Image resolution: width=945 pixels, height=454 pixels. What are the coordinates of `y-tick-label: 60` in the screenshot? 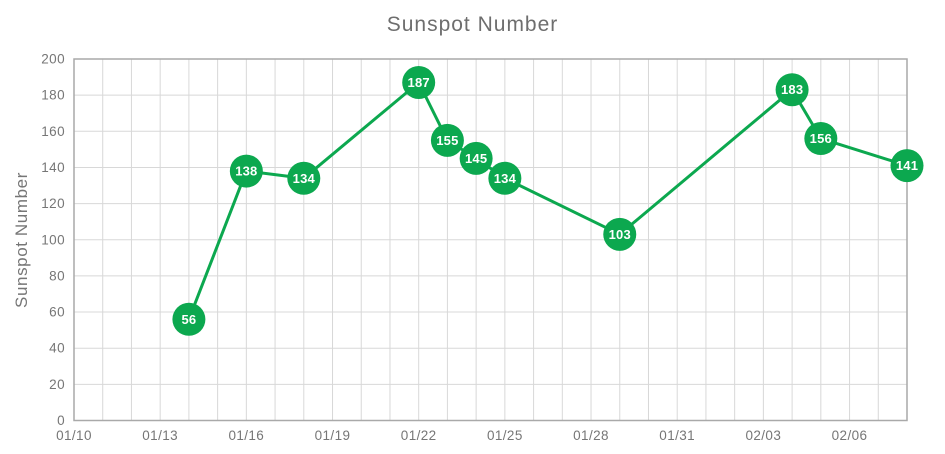 It's located at (57, 312).